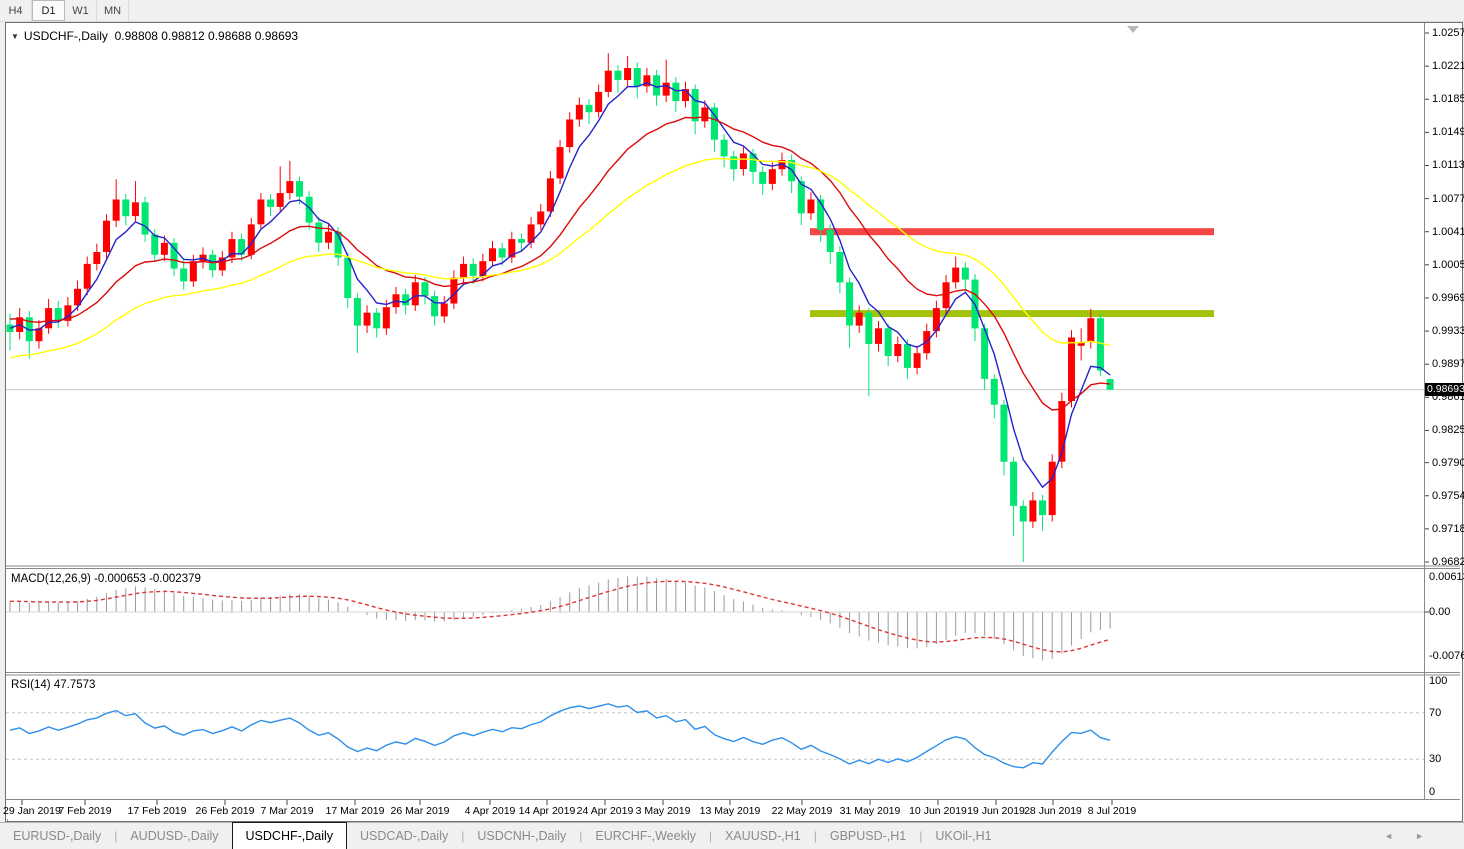 The height and width of the screenshot is (849, 1464). What do you see at coordinates (963, 836) in the screenshot?
I see `symbol-tab-ukoilh1: UKOil-,H1` at bounding box center [963, 836].